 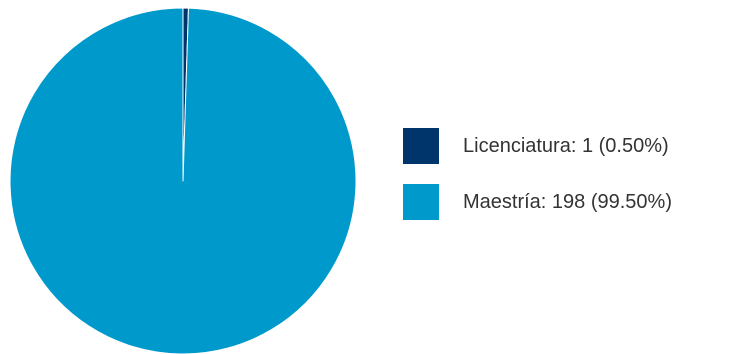 I want to click on legend-item-licenciatura: Licenciatura: 1 (0.50%), so click(x=537, y=146).